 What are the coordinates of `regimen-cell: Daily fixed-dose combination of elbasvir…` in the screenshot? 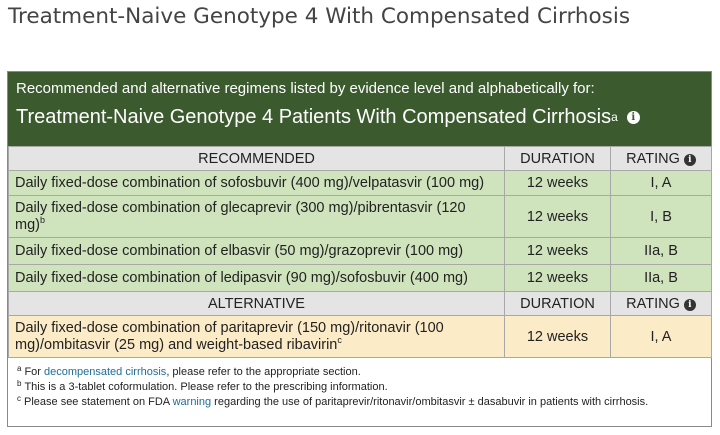 It's located at (256, 251).